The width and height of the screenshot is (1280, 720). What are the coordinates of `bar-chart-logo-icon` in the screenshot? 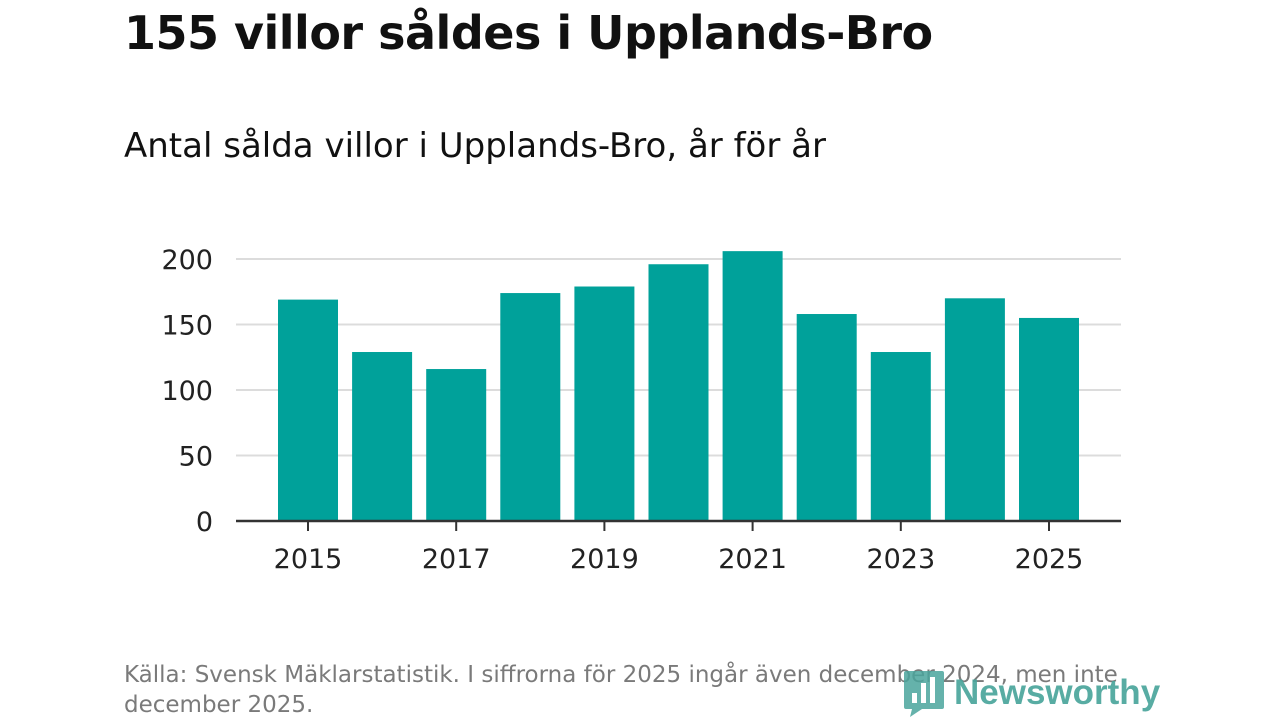 It's located at (924, 694).